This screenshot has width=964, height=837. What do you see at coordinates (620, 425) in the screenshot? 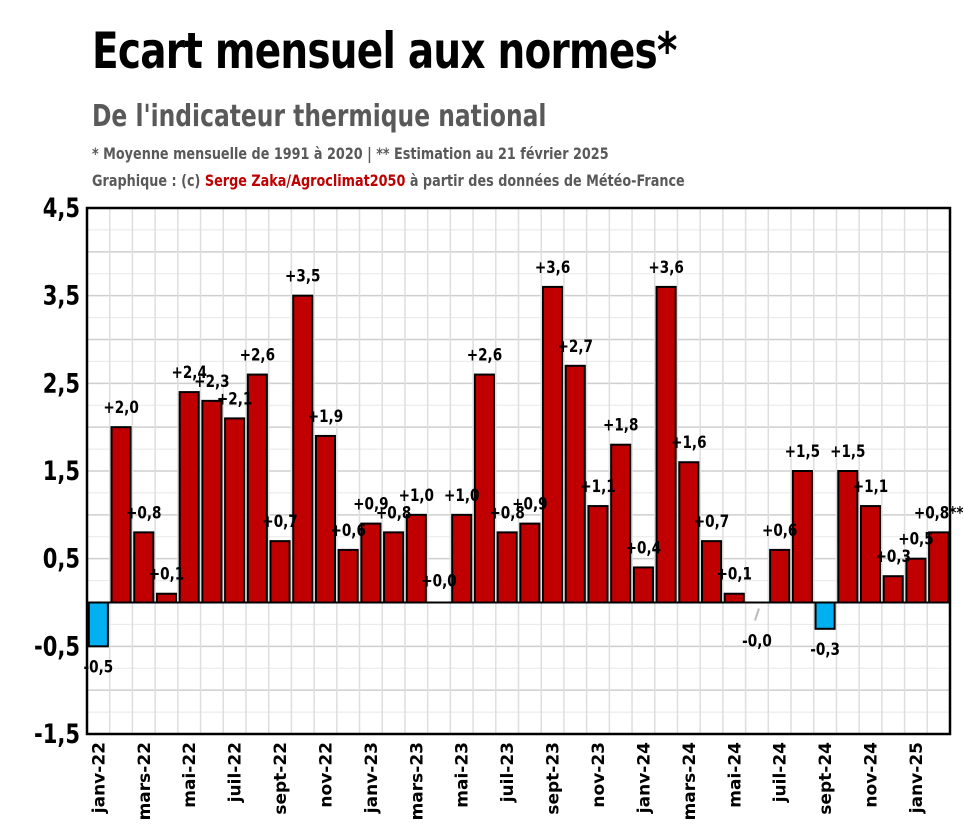
I see `data-label: +1,8` at bounding box center [620, 425].